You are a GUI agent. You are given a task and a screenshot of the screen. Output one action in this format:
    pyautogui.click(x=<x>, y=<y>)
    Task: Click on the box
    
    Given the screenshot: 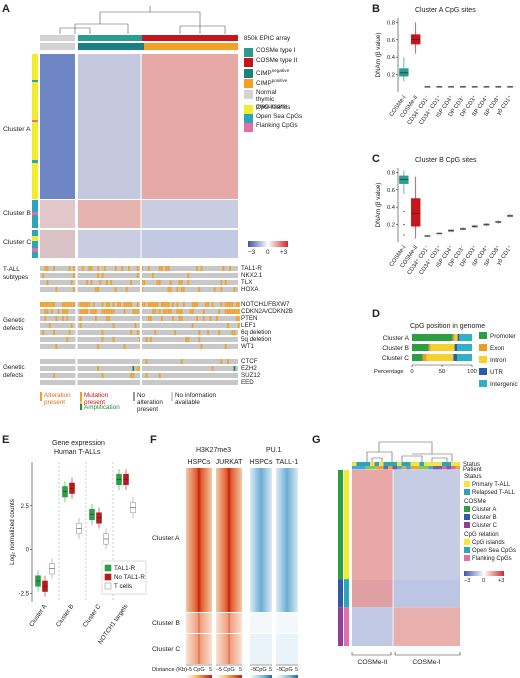 What is the action you would take?
    pyautogui.click(x=416, y=39)
    